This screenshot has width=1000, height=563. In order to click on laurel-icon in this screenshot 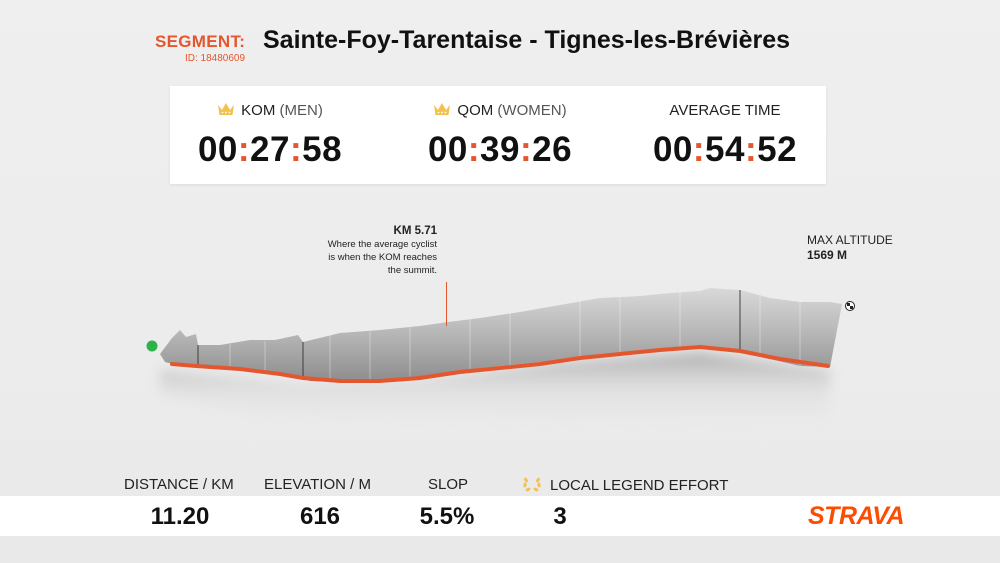, I will do `click(532, 484)`.